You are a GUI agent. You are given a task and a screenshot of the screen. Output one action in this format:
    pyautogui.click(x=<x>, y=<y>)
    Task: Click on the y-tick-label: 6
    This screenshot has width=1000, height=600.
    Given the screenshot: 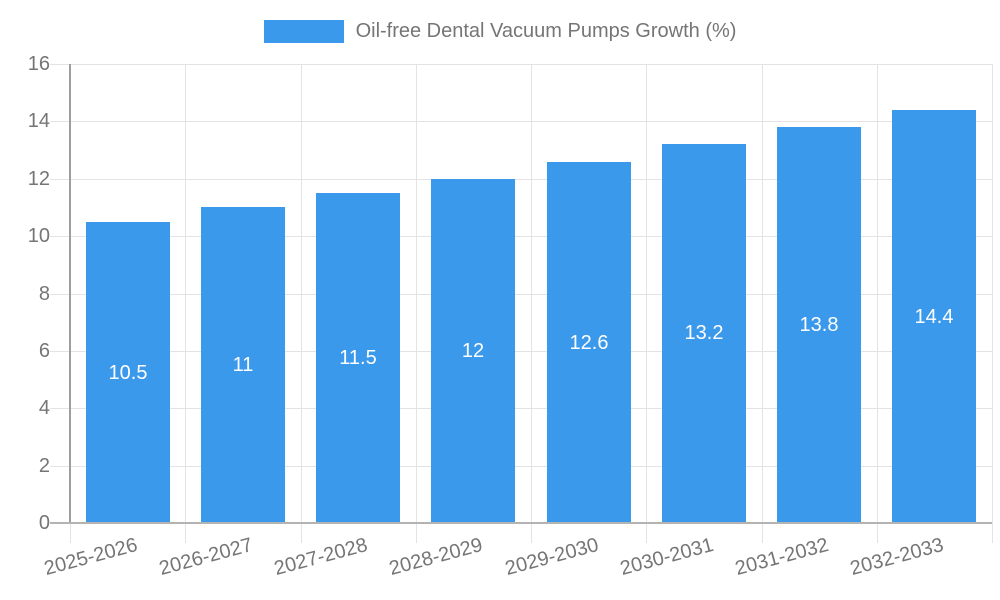 What is the action you would take?
    pyautogui.click(x=44, y=351)
    